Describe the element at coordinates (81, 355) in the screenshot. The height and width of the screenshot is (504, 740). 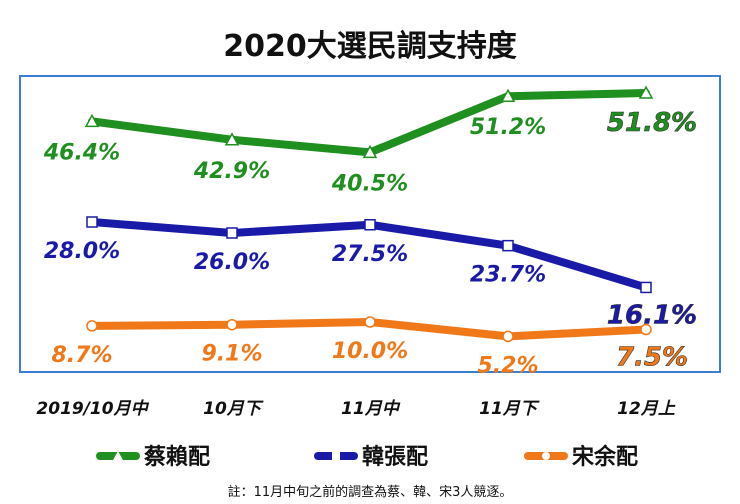
I see `data-label: 8.7%` at that location.